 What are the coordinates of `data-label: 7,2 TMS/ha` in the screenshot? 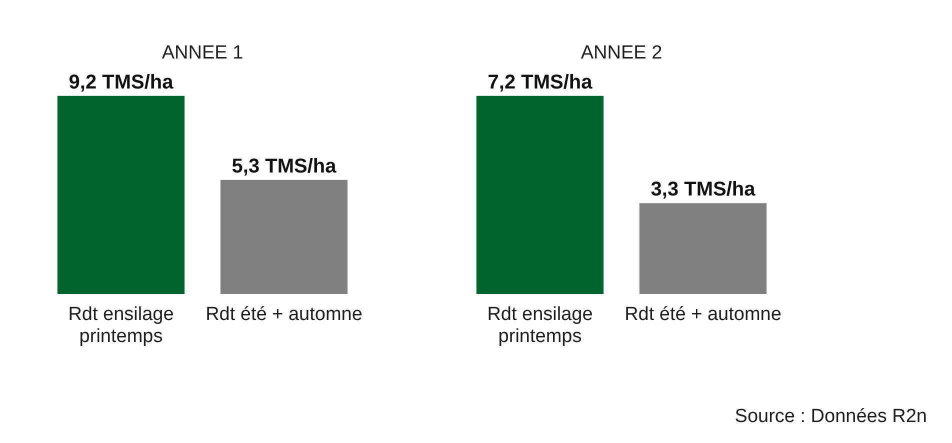 It's located at (541, 82).